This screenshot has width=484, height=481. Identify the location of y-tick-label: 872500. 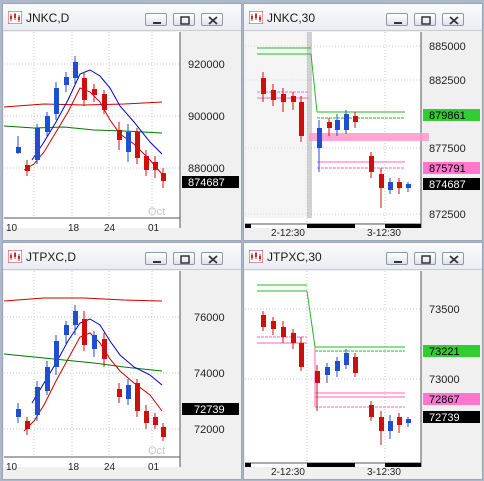
(447, 215).